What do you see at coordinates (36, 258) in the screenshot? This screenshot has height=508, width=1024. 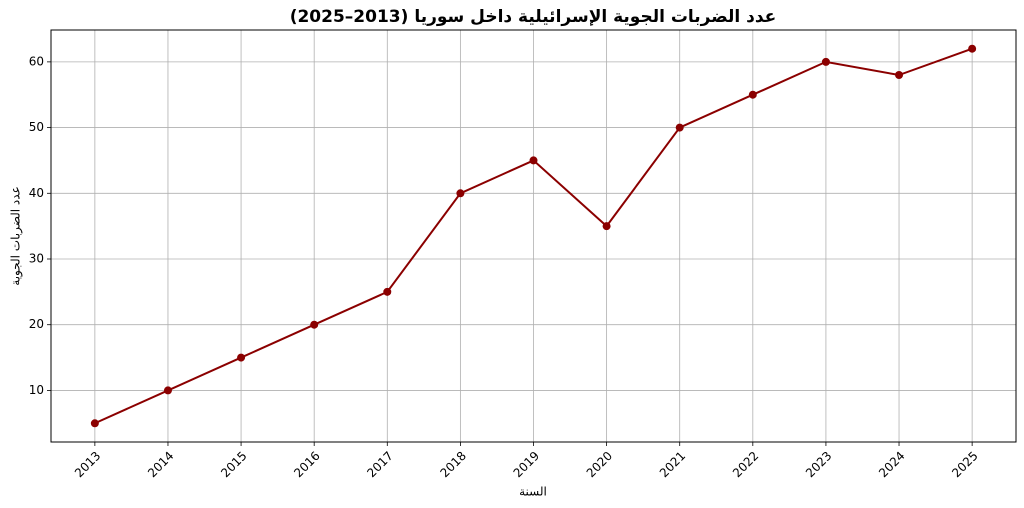 I see `y-tick-label: 30` at bounding box center [36, 258].